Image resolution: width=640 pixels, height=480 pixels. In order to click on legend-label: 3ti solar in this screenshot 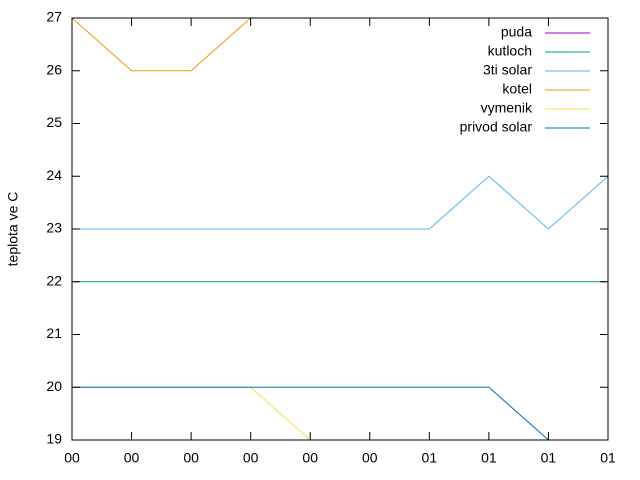, I will do `click(507, 70)`.